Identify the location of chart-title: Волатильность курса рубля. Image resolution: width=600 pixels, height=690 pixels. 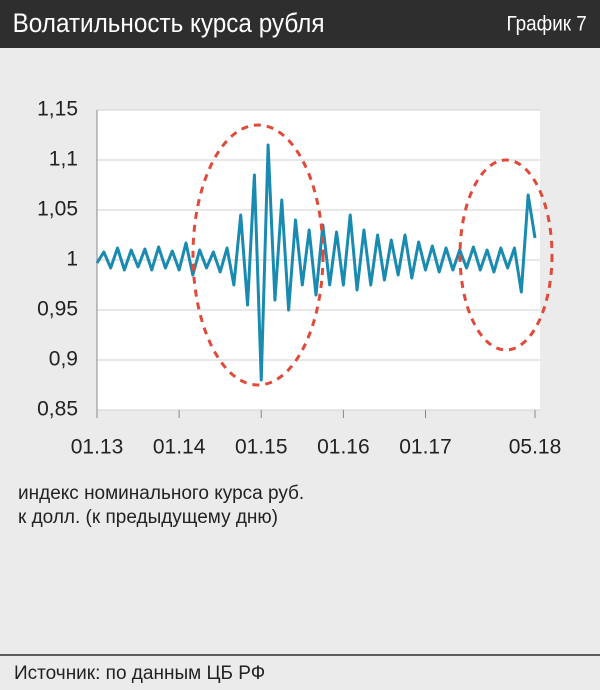
(169, 23).